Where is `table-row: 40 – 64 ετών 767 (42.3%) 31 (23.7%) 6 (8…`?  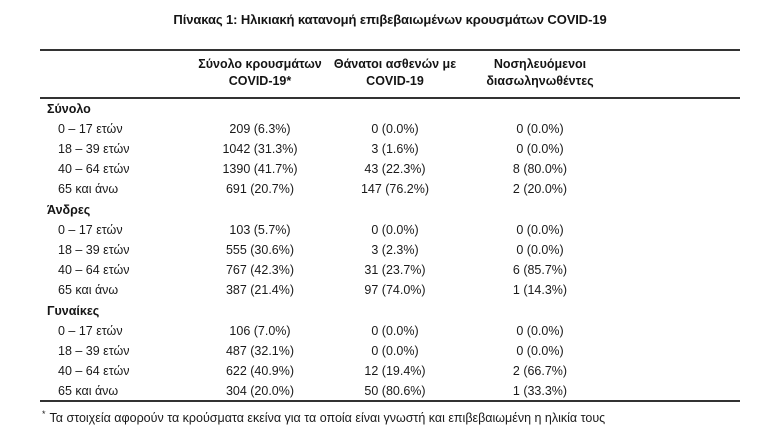
table-row: 40 – 64 ετών 767 (42.3%) 31 (23.7%) 6 (8… is located at coordinates (390, 270).